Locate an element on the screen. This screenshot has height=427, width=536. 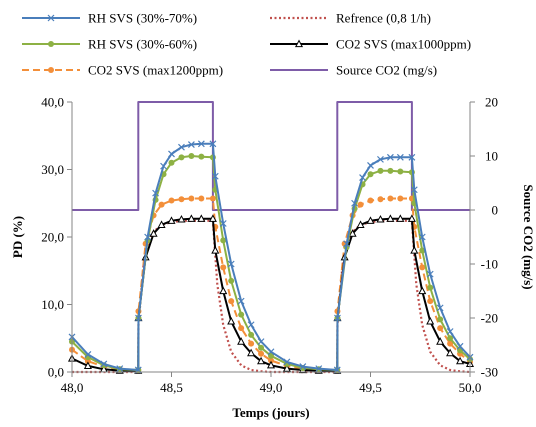
y-tick-label-right: -30 is located at coordinates (489, 372).